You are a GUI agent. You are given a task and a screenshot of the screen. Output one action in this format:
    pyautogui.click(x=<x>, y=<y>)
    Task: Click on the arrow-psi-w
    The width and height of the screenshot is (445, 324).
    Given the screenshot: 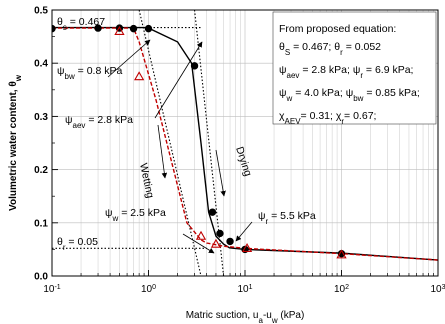 What is the action you would take?
    pyautogui.click(x=198, y=243)
    